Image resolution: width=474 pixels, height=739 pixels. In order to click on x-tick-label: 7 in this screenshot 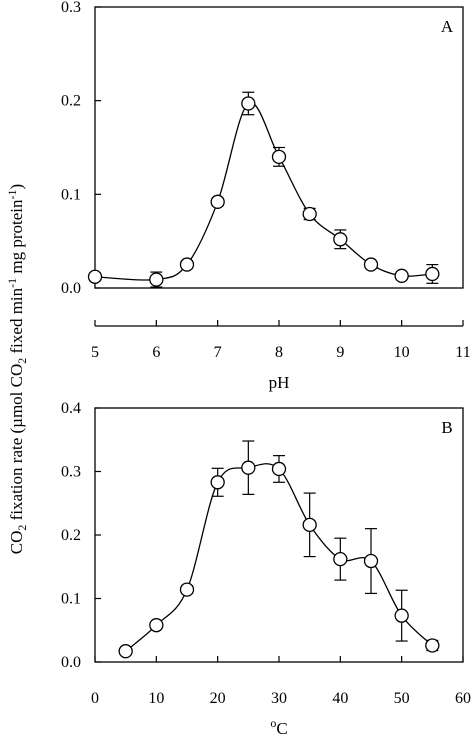, I will do `click(218, 352)`.